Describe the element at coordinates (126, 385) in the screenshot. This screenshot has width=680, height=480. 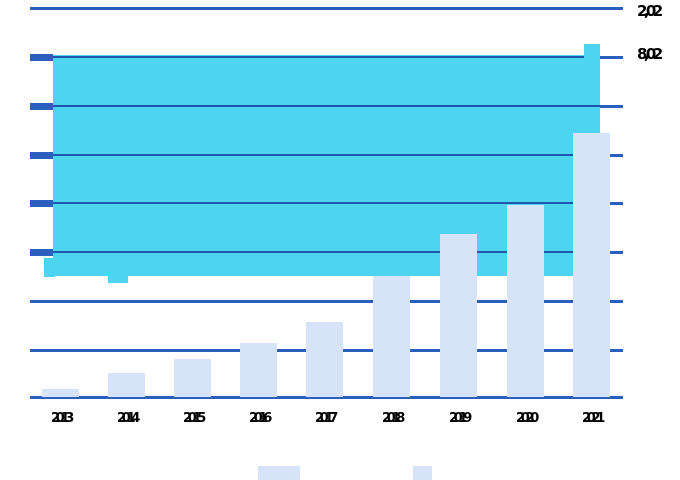
I see `bar-2014` at that location.